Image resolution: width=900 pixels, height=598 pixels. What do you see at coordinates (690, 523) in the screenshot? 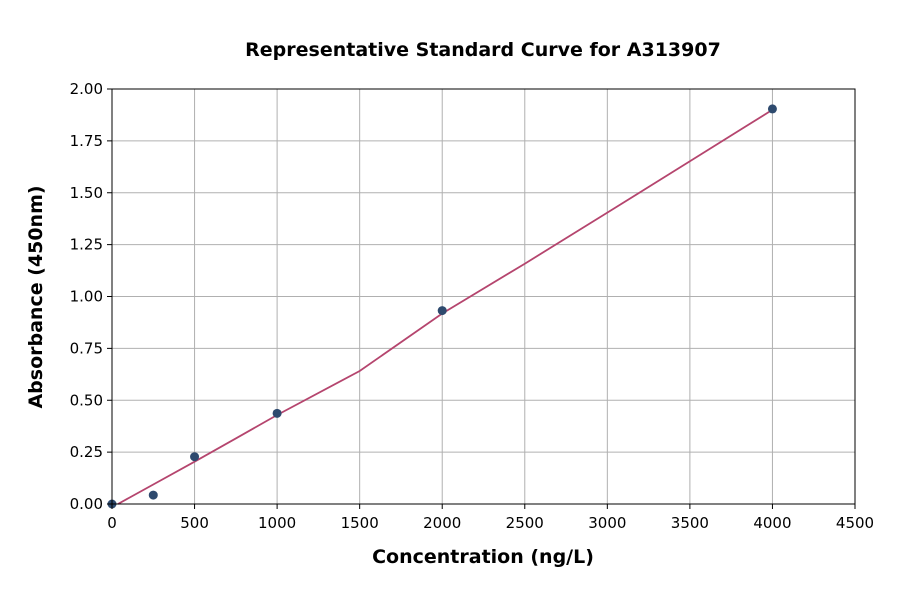
I see `x-tick-label: 3500` at bounding box center [690, 523].